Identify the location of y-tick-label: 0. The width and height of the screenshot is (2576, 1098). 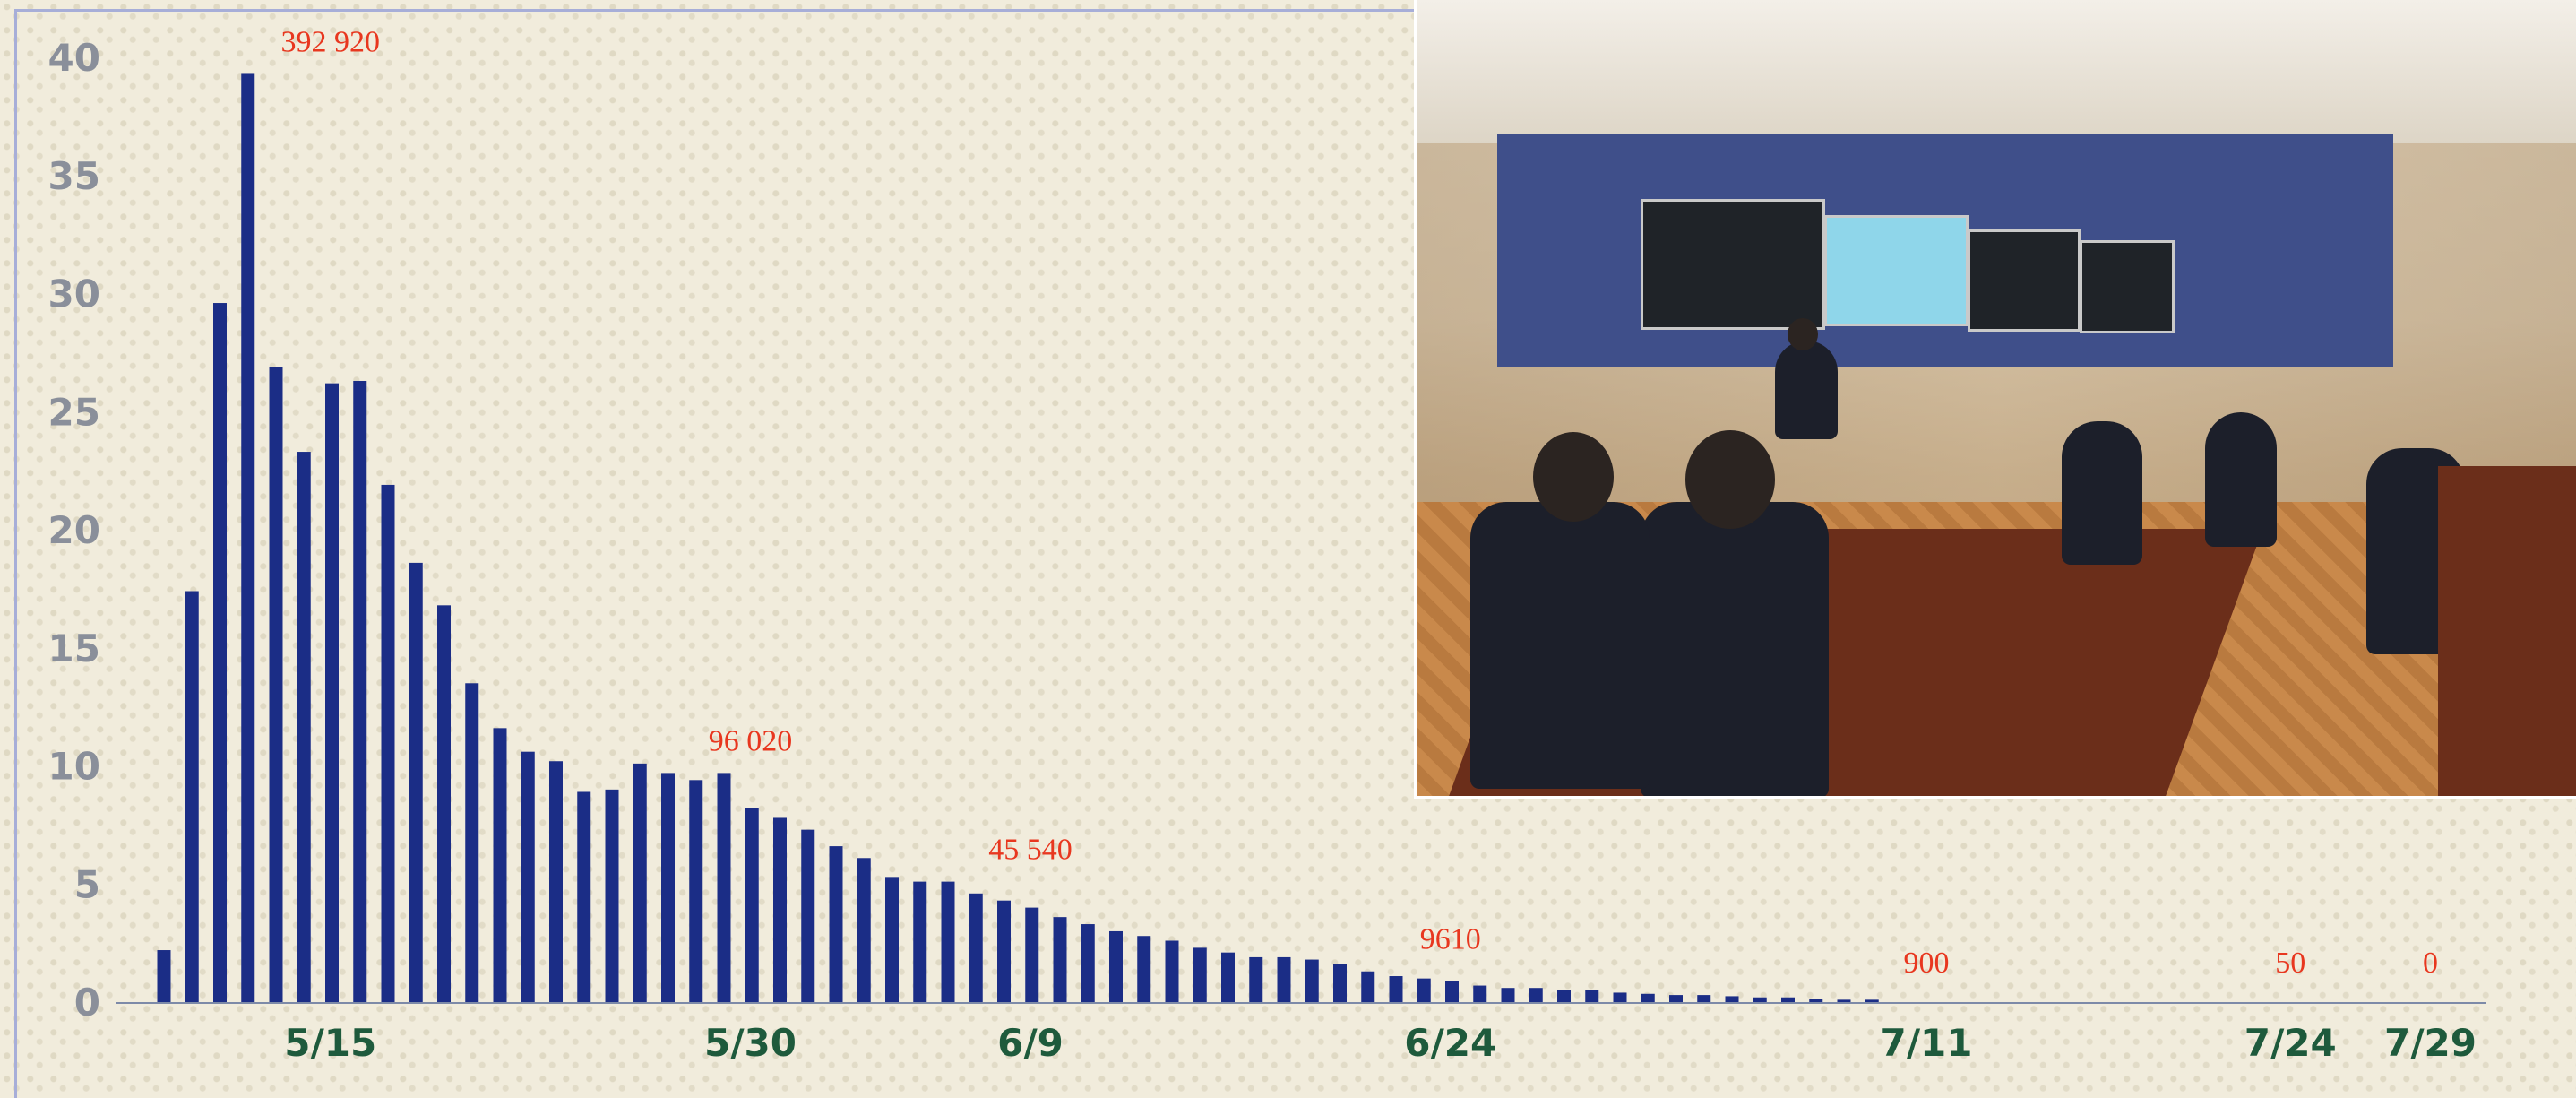
(87, 1003).